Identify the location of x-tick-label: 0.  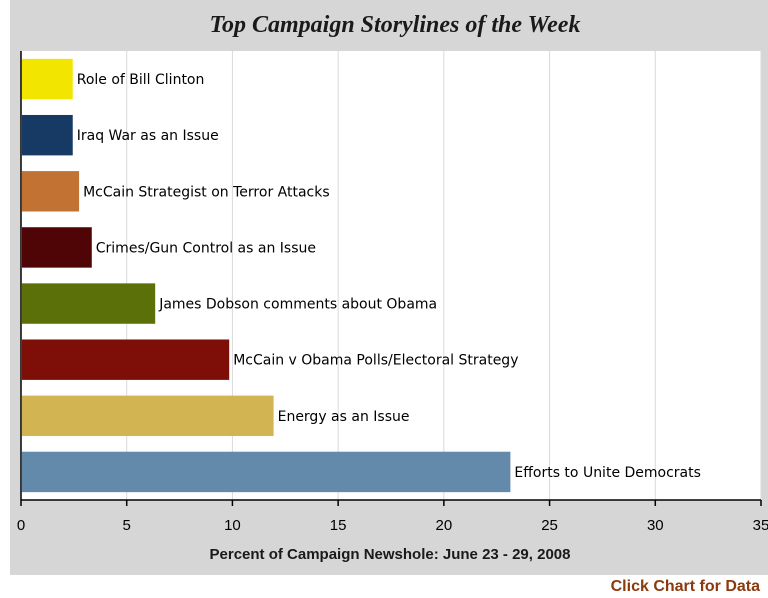
(21, 525).